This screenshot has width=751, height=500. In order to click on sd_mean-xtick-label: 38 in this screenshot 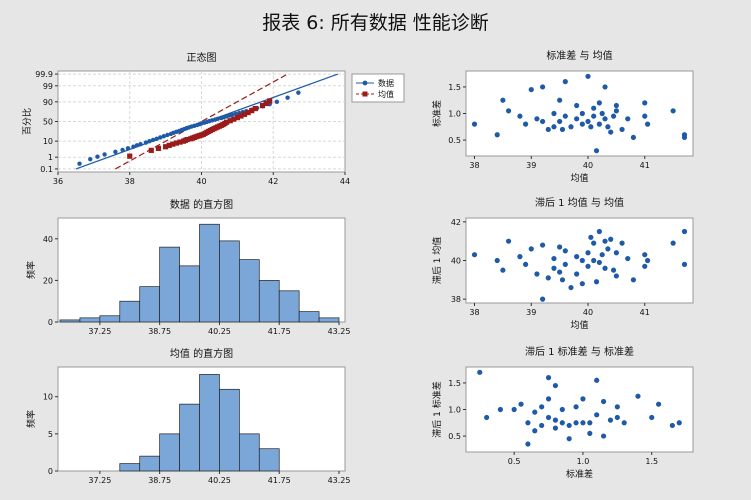, I will do `click(474, 165)`.